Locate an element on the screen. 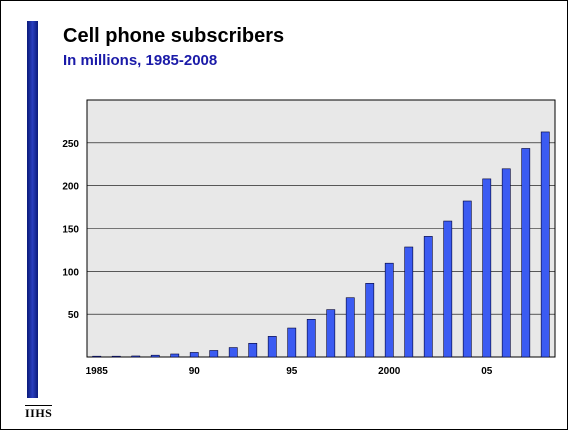 This screenshot has height=430, width=568. chart-title: Cell phone subscribers is located at coordinates (174, 36).